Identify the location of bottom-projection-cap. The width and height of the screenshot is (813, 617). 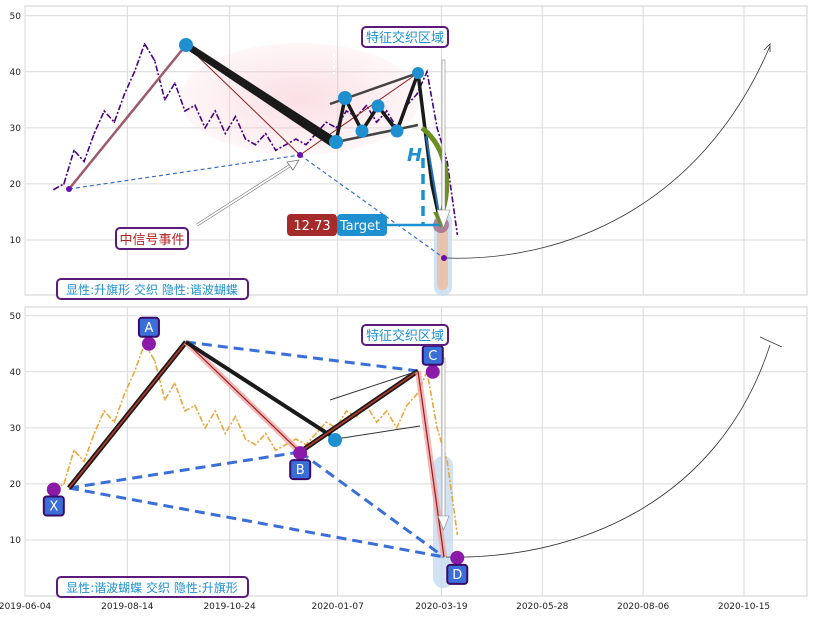
(771, 342).